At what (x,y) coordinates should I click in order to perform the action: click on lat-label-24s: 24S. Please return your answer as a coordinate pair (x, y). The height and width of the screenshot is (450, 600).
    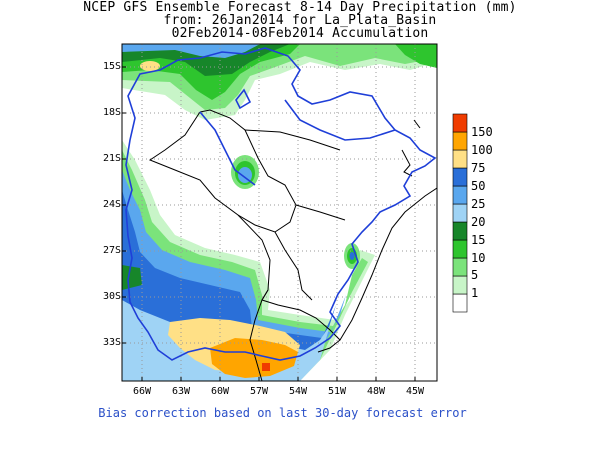
    Looking at the image, I should click on (111, 204).